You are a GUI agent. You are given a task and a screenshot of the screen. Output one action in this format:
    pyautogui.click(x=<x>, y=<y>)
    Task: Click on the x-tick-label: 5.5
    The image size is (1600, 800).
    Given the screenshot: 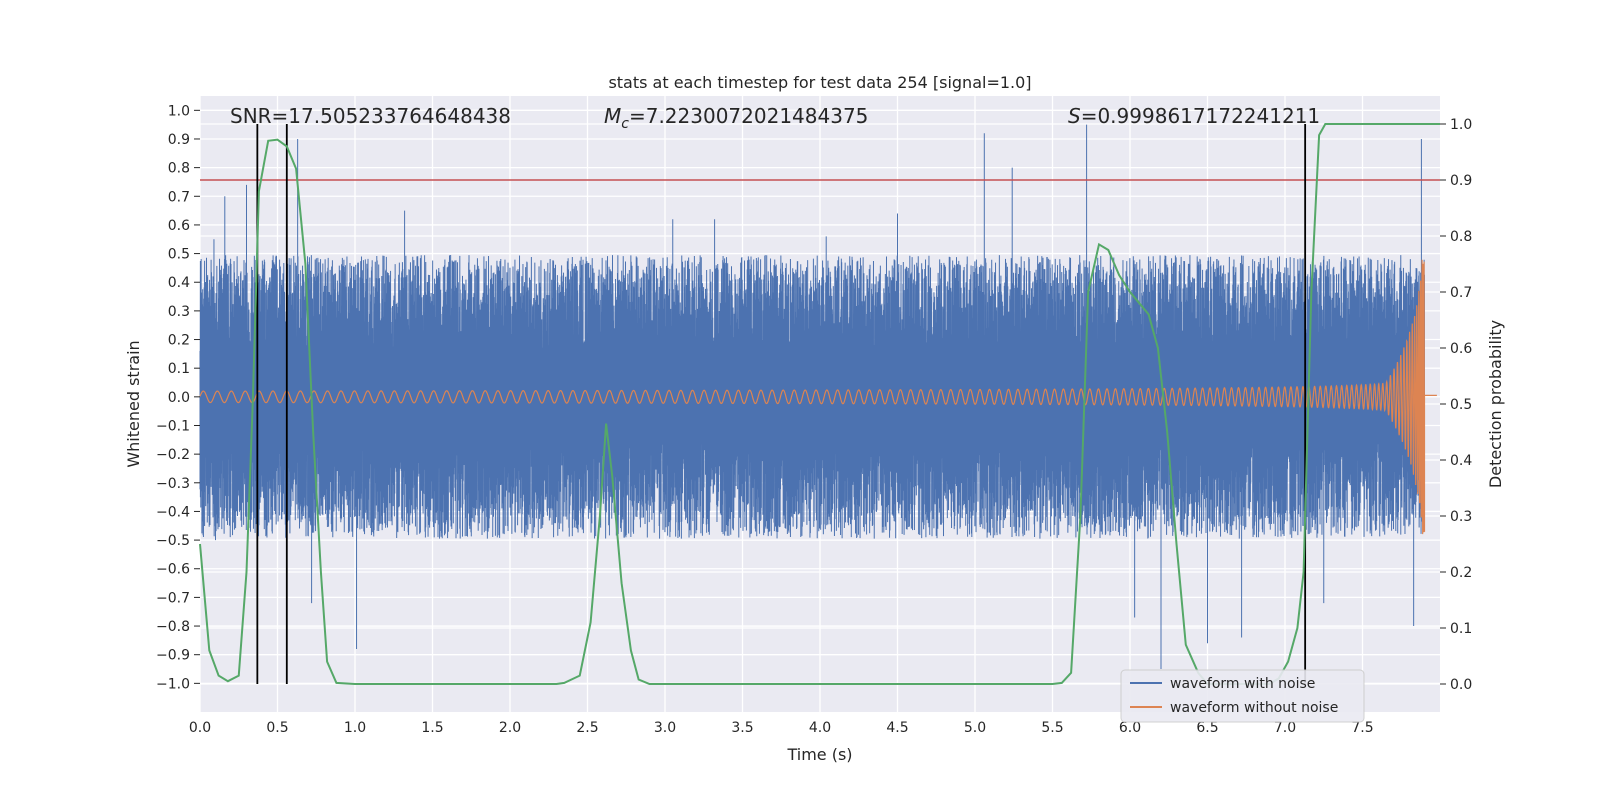 What is the action you would take?
    pyautogui.click(x=1052, y=728)
    